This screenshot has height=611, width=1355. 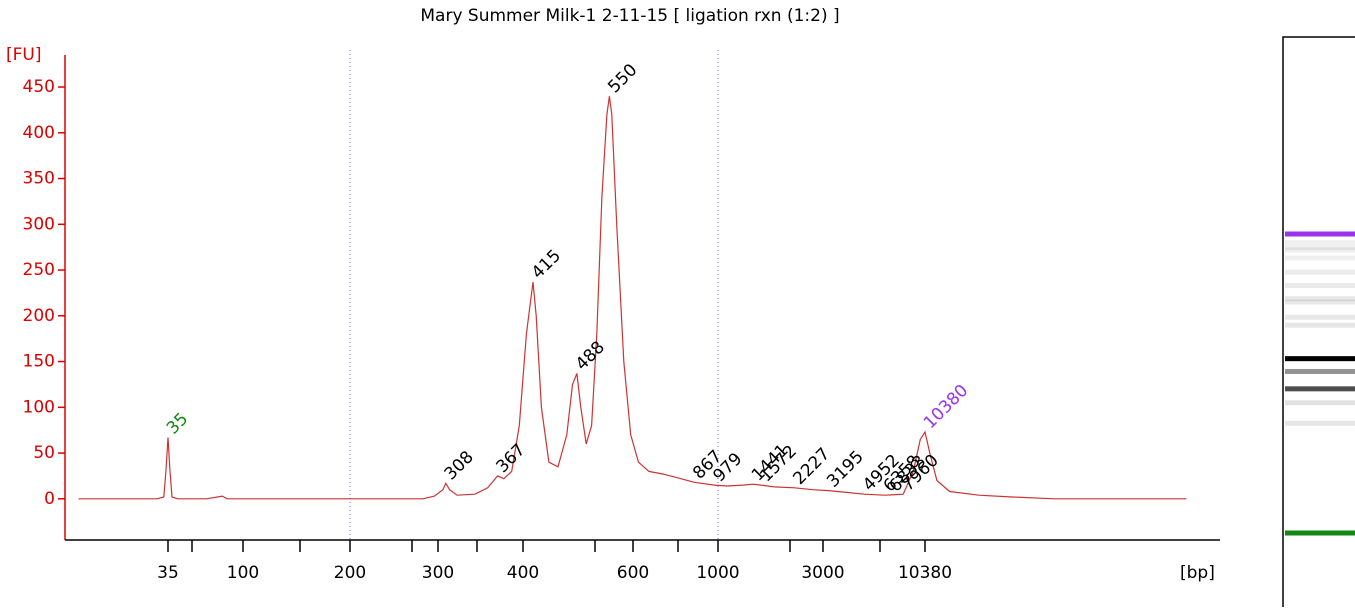 What do you see at coordinates (39, 133) in the screenshot?
I see `y-tick-label: 400` at bounding box center [39, 133].